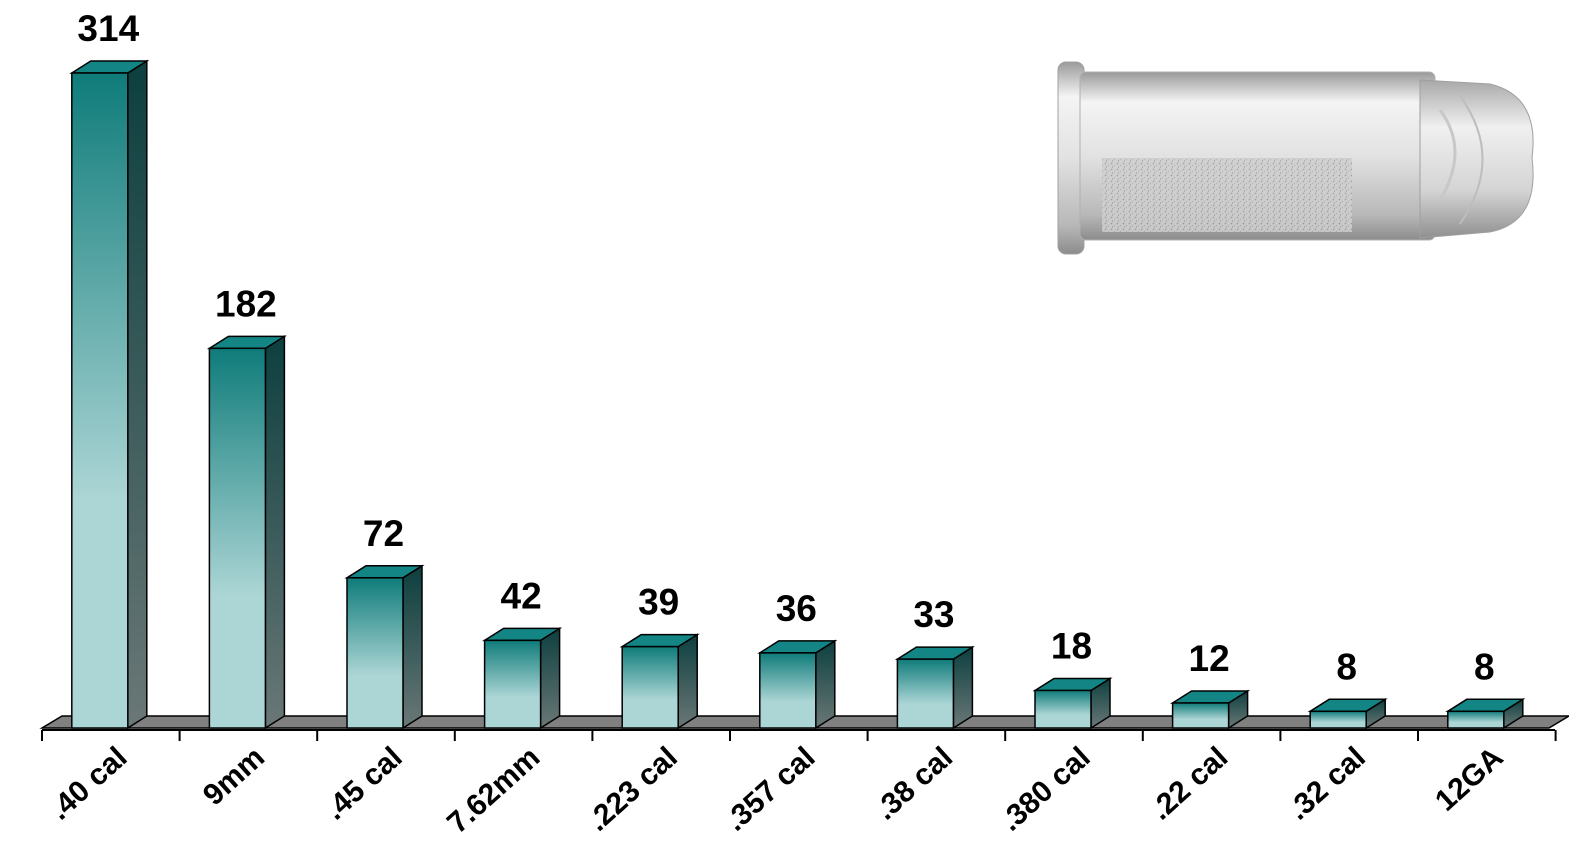  I want to click on x-axis-ticks, so click(799, 735).